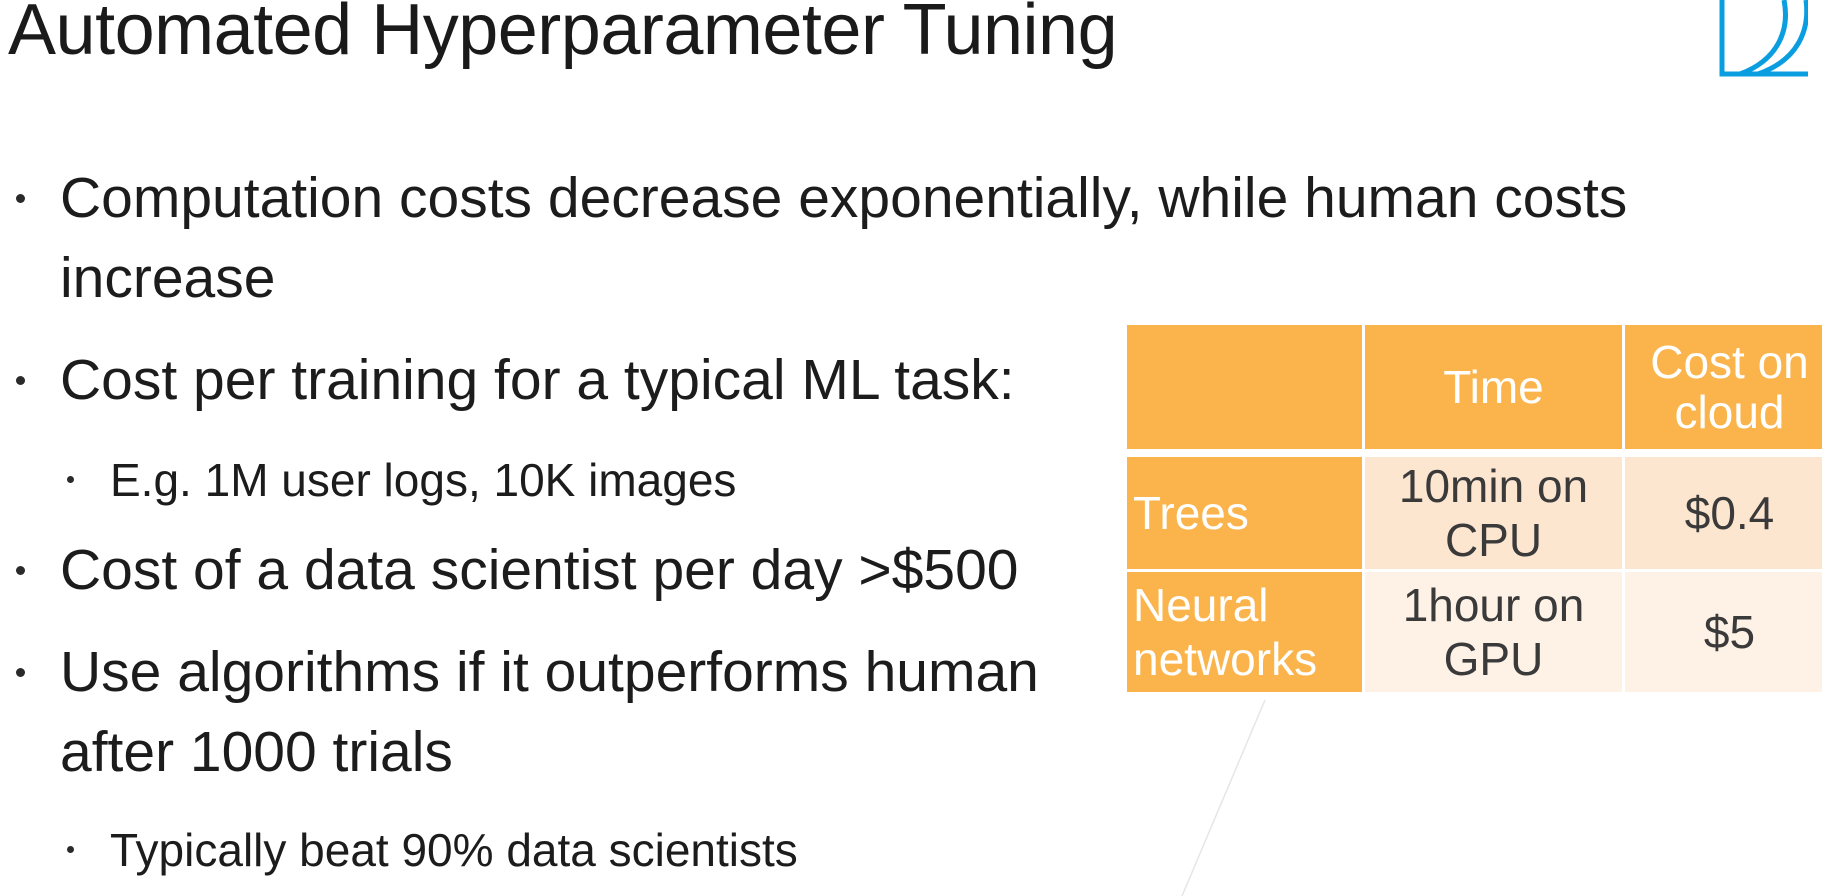  Describe the element at coordinates (539, 570) in the screenshot. I see `bullet-line: Cost of a data scientist per day >$500` at that location.